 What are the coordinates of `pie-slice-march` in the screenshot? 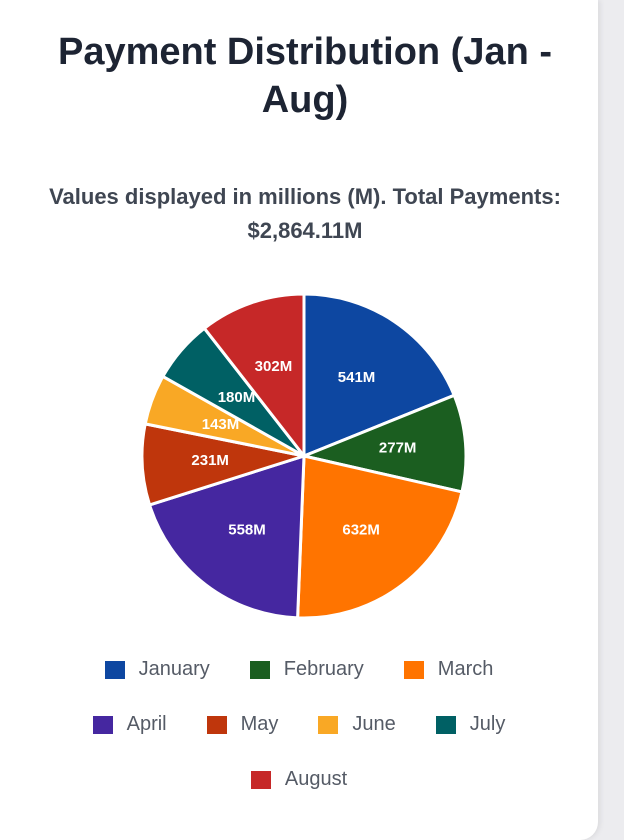 It's located at (380, 537).